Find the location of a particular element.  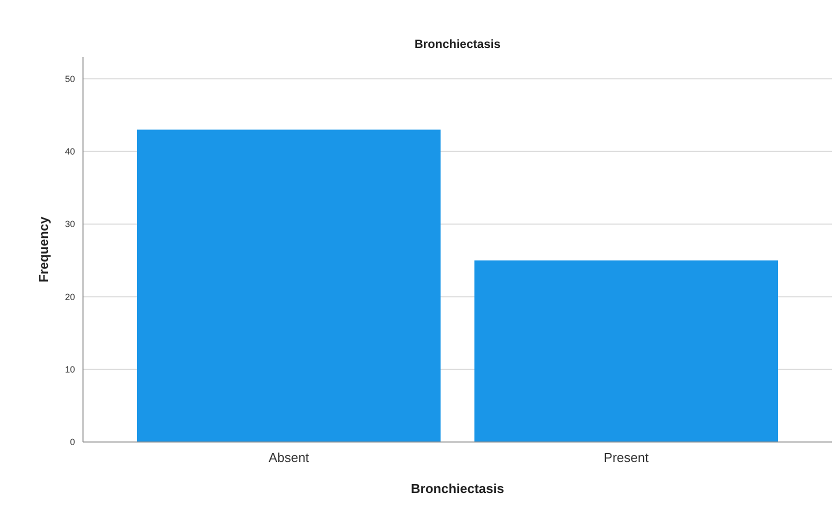

y-tick-label: 0 is located at coordinates (72, 442).